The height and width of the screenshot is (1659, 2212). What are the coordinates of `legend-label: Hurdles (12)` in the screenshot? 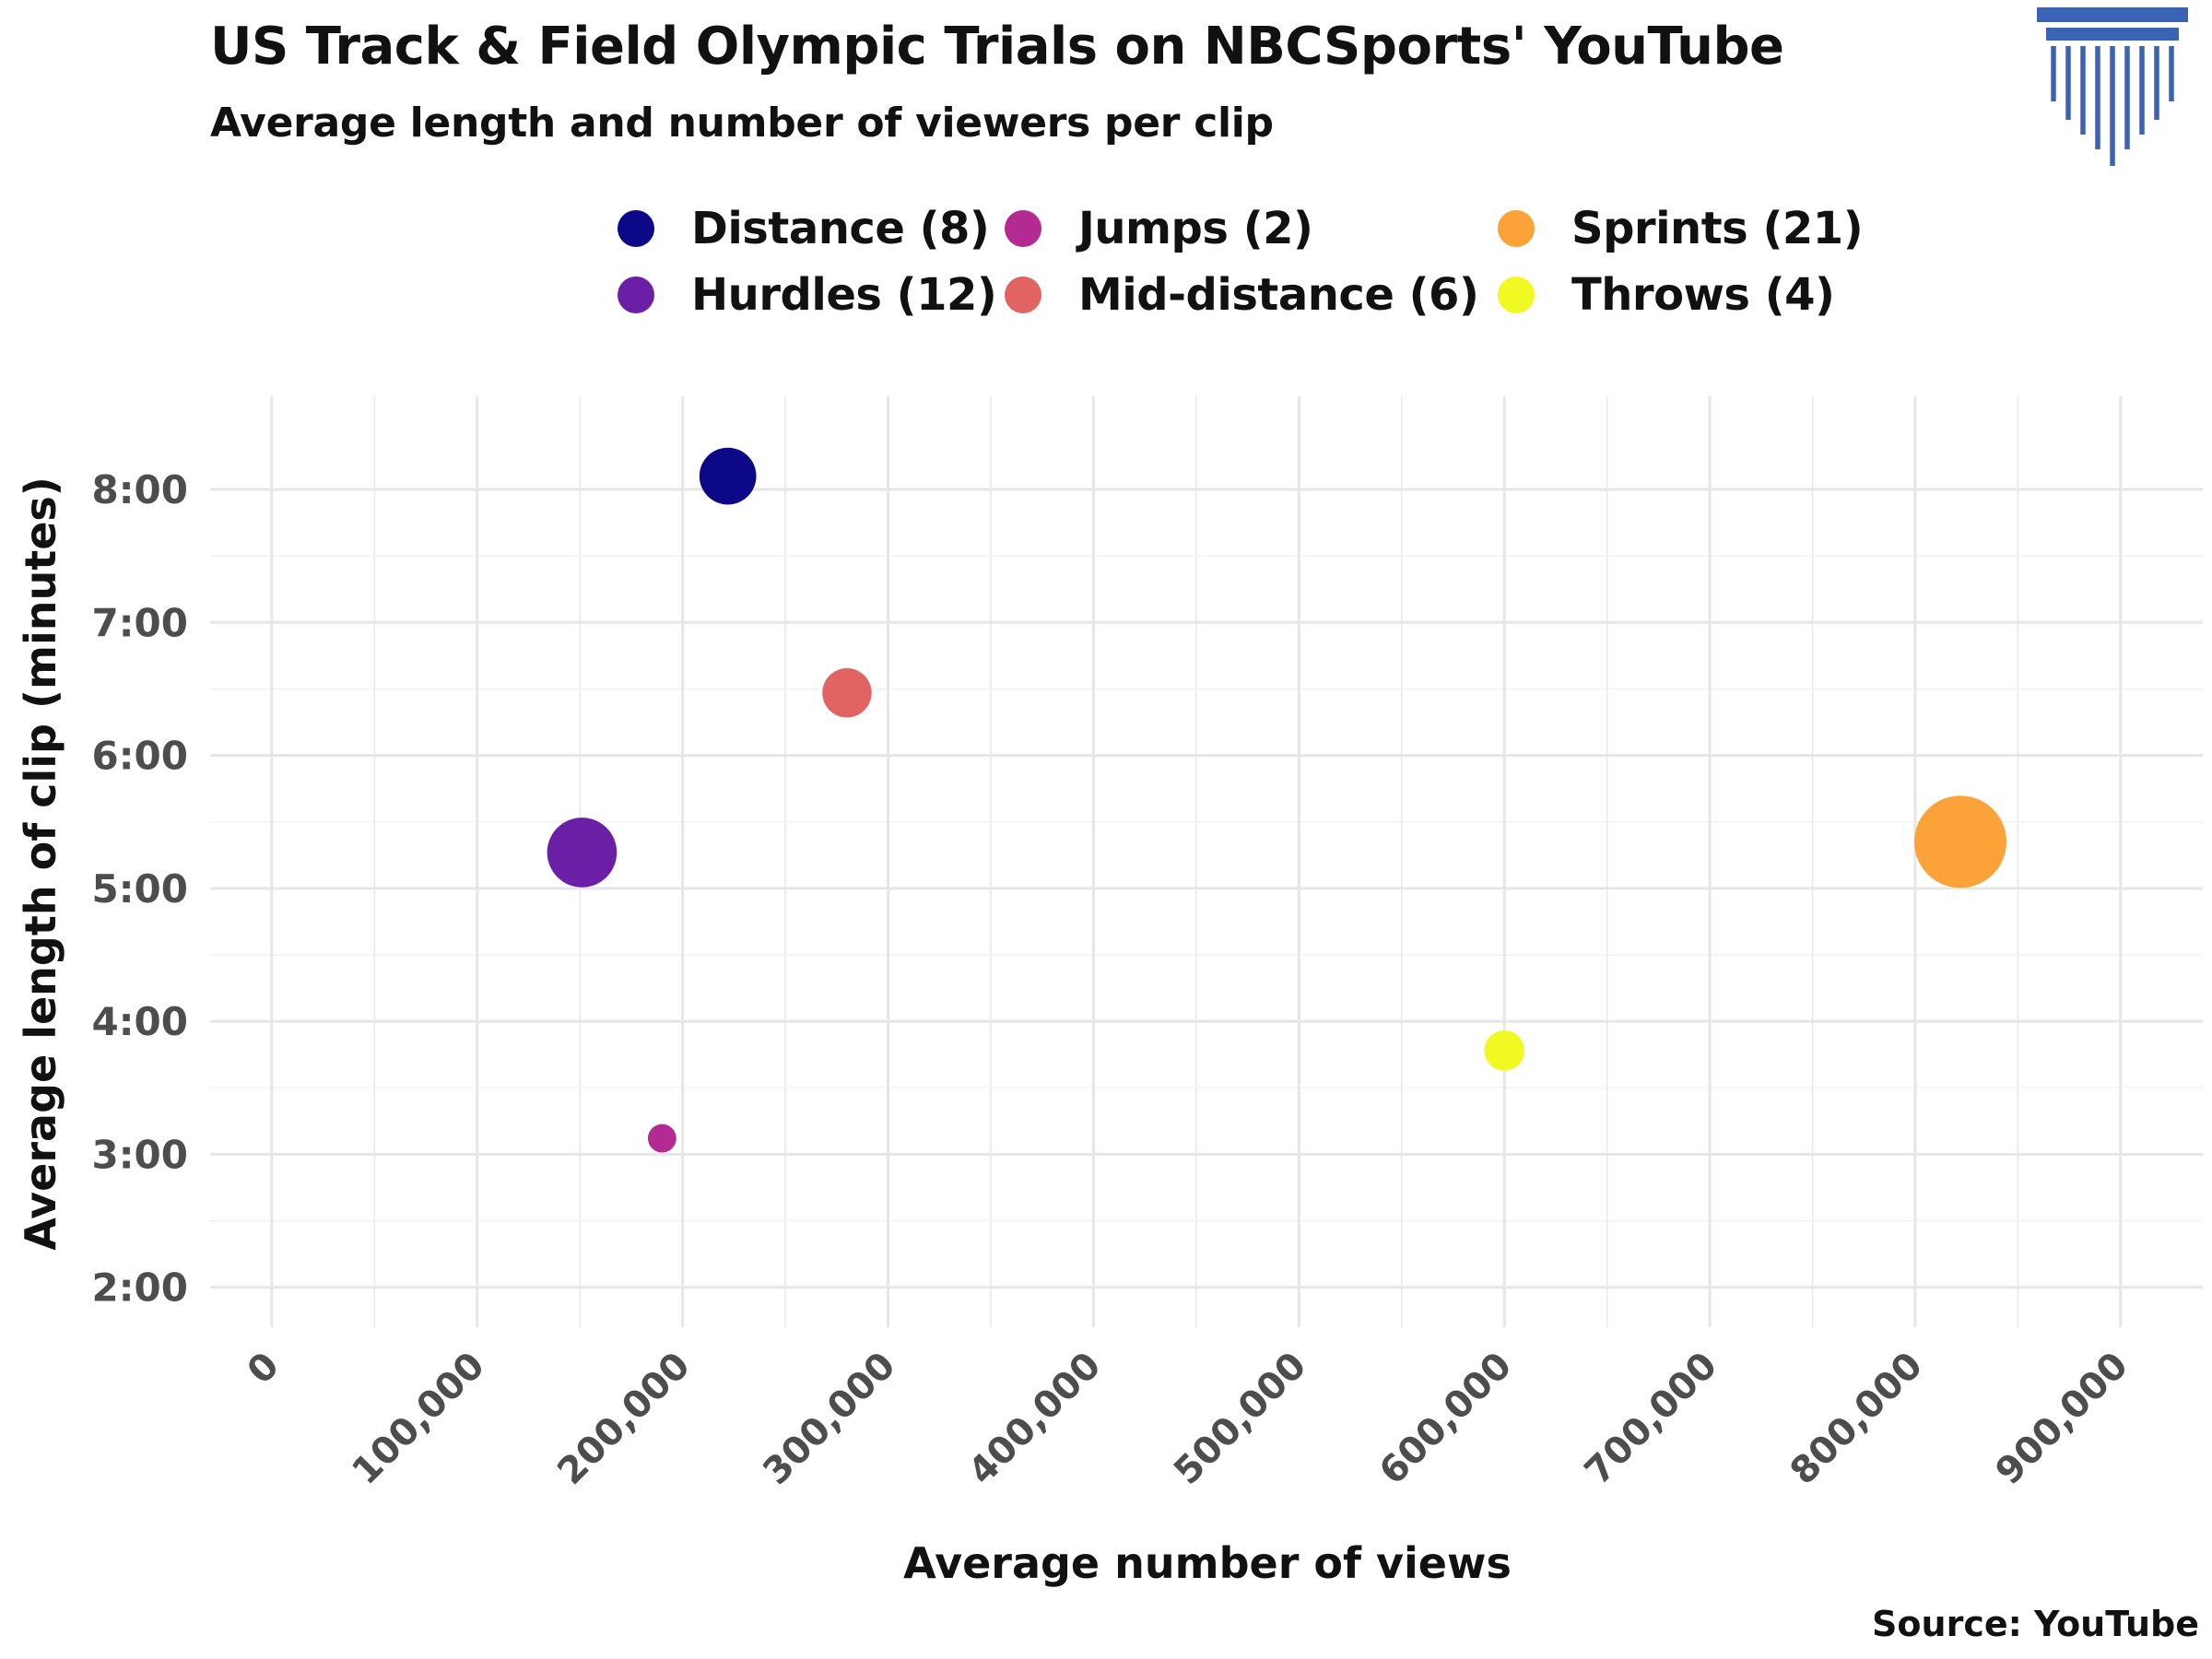 It's located at (844, 295).